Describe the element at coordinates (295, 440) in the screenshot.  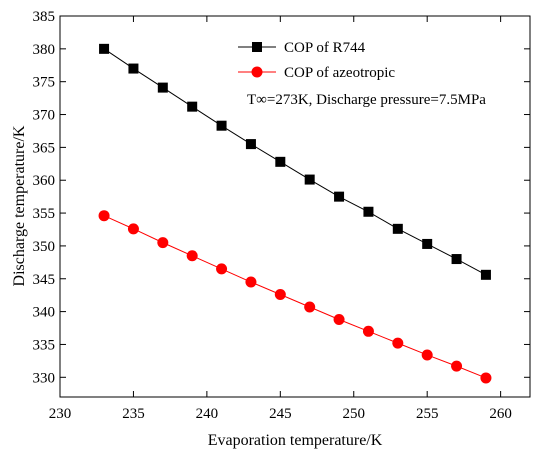
I see `x-axis-label: Evaporation temperature/K` at that location.